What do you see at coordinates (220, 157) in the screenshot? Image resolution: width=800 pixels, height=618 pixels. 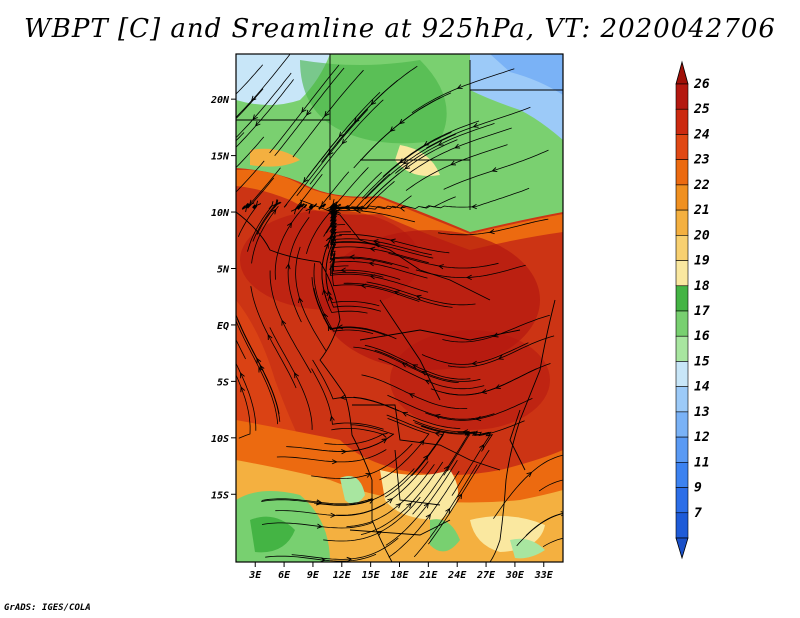 I see `lat-tick-label: 15N` at bounding box center [220, 157].